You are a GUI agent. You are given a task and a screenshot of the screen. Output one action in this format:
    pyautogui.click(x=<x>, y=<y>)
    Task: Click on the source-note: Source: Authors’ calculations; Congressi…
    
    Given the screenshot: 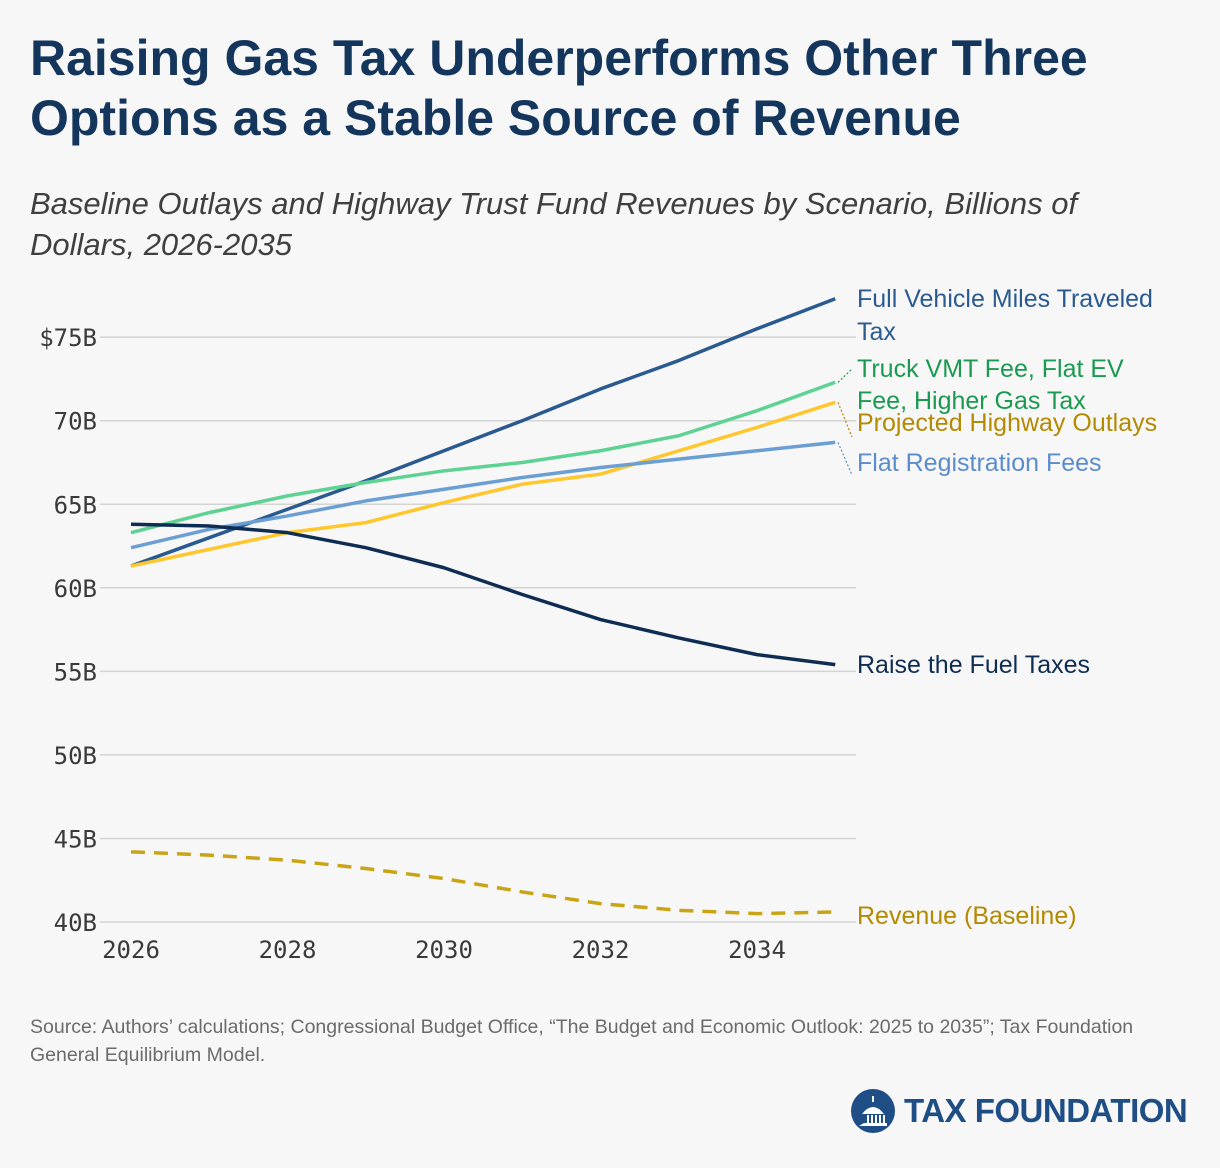 What is the action you would take?
    pyautogui.click(x=582, y=1041)
    